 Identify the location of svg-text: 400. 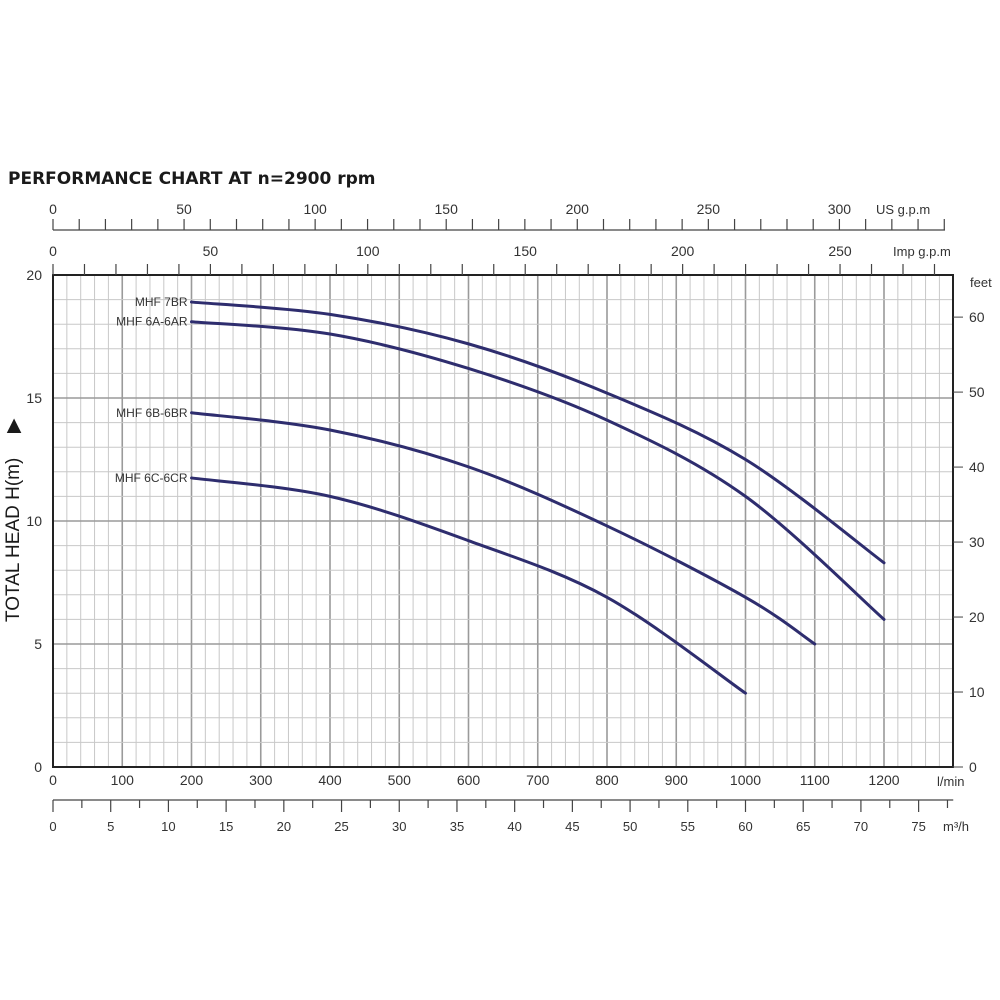
(330, 780).